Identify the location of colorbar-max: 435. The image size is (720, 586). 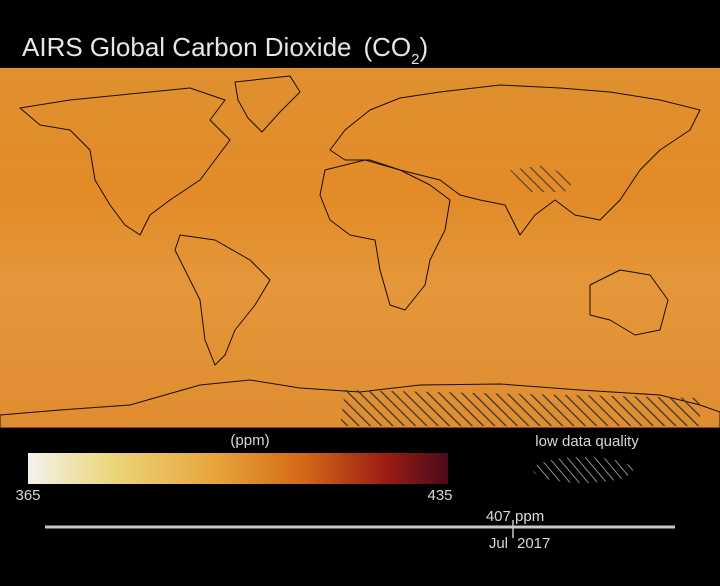
(439, 495).